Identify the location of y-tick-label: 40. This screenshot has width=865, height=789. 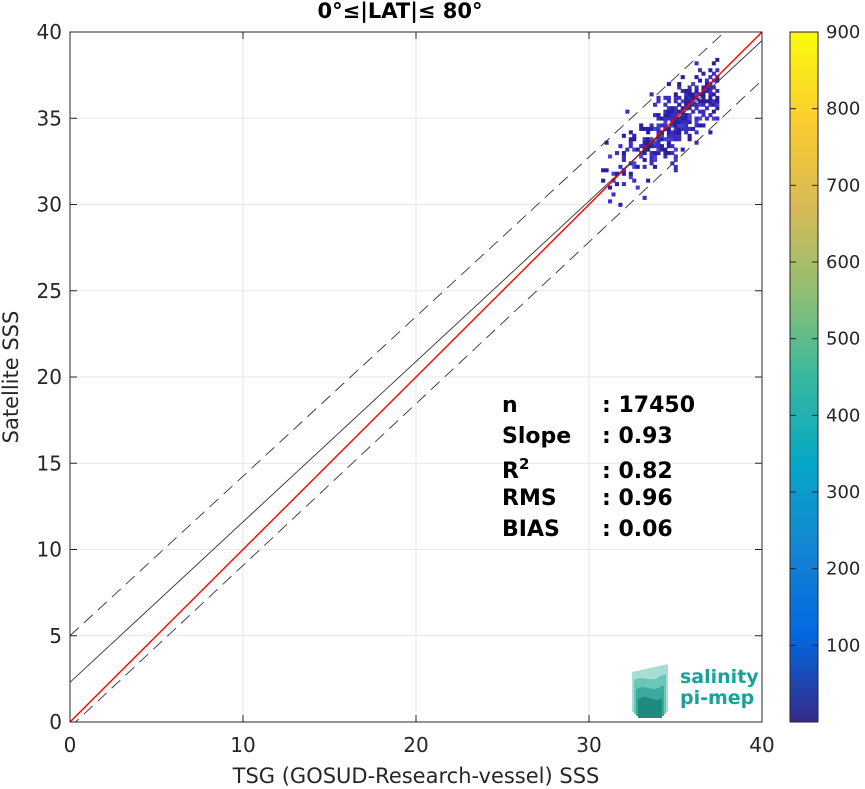
(49, 32).